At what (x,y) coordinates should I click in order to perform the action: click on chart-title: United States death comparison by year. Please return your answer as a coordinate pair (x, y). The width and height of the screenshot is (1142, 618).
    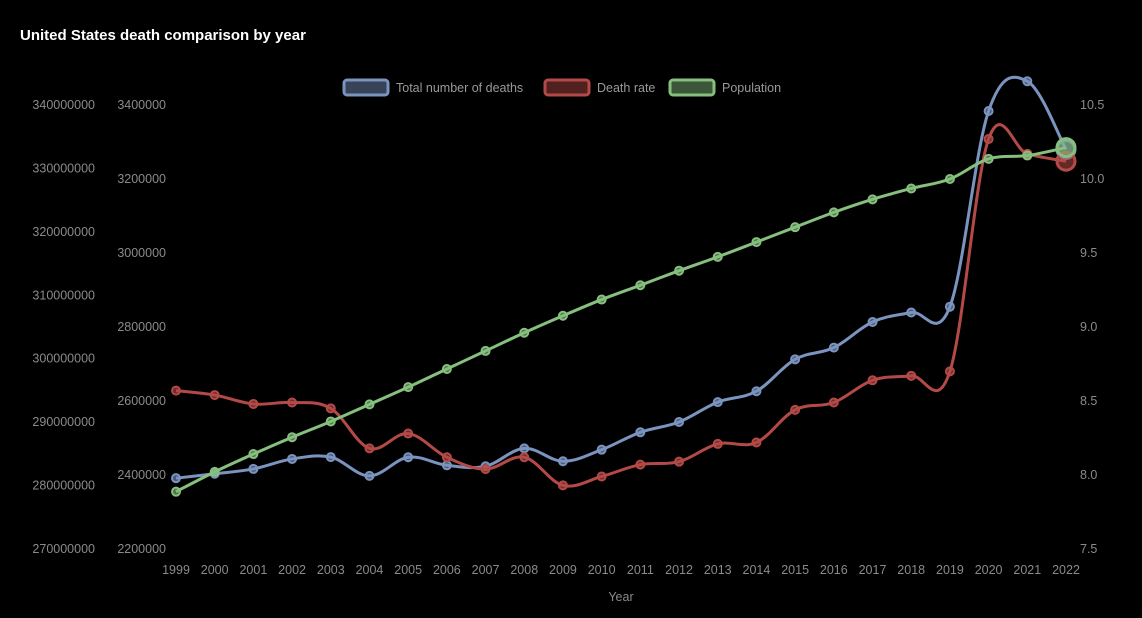
    Looking at the image, I should click on (163, 35).